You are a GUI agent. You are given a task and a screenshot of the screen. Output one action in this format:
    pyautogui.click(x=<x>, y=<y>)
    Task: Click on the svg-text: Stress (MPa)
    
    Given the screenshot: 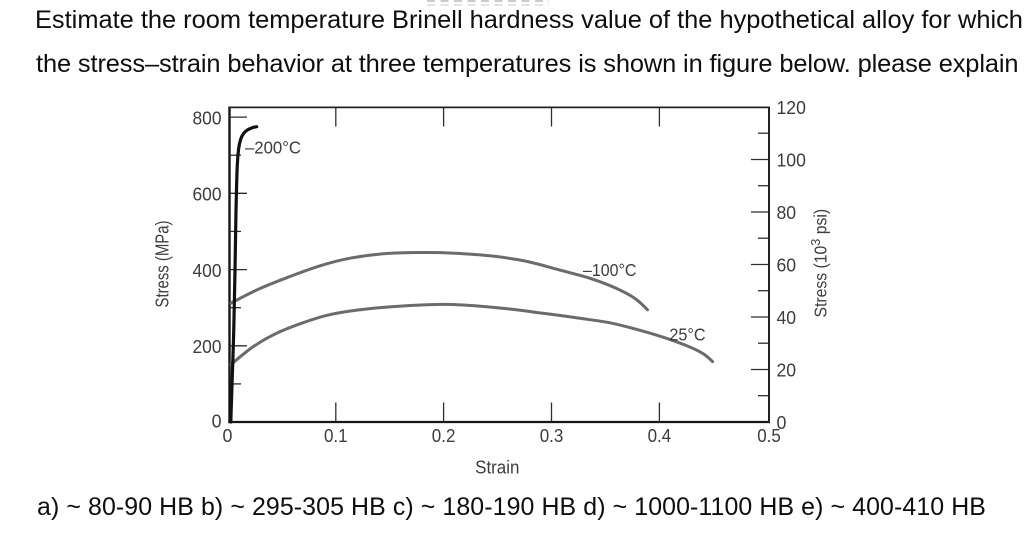 What is the action you would take?
    pyautogui.click(x=162, y=264)
    